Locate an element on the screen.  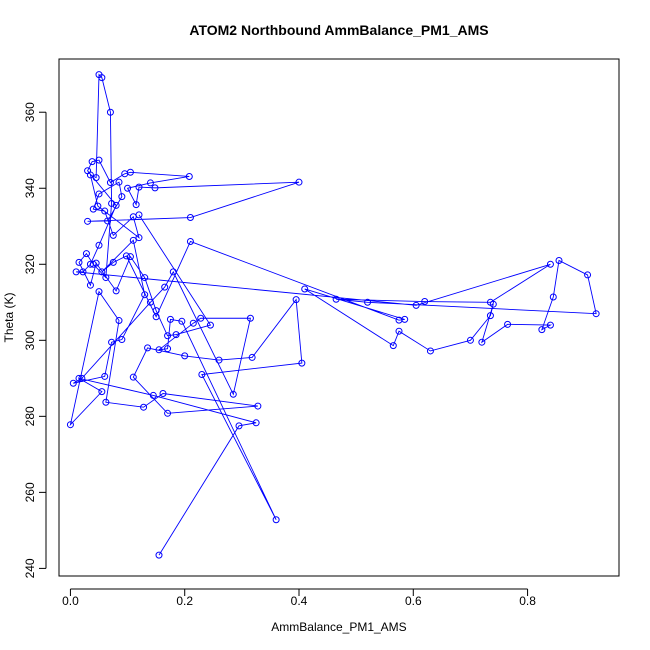
x-tick-label: 0.4 is located at coordinates (299, 601).